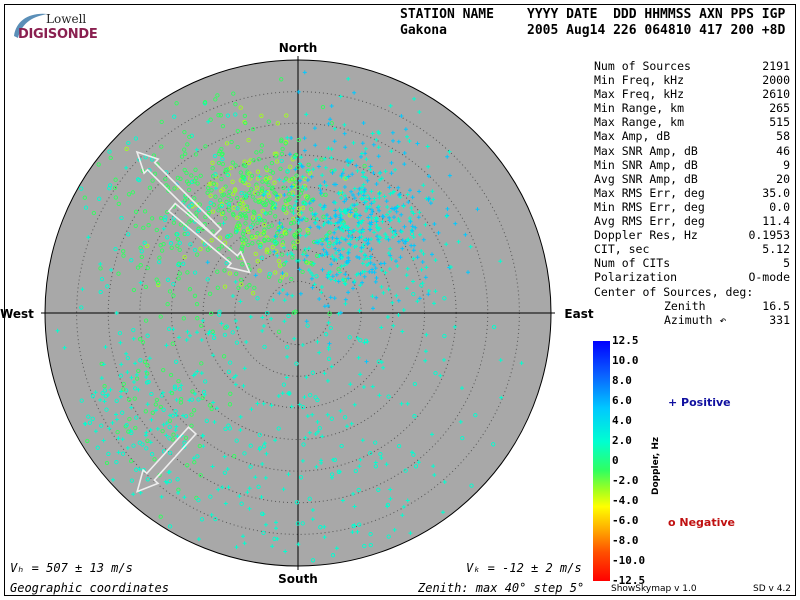 Image resolution: width=800 pixels, height=600 pixels. I want to click on stat-label: CIT, sec, so click(622, 249).